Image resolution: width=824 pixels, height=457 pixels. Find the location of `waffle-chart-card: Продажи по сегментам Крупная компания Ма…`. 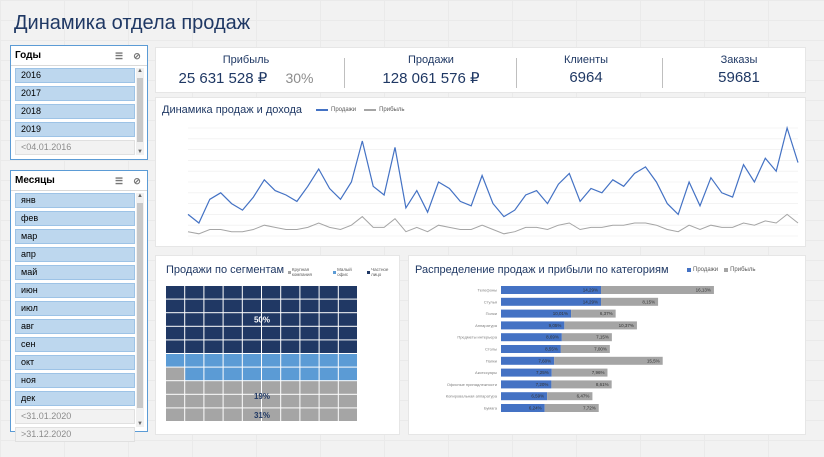

waffle-chart-card: Продажи по сегментам Крупная компания Ма… is located at coordinates (277, 345).